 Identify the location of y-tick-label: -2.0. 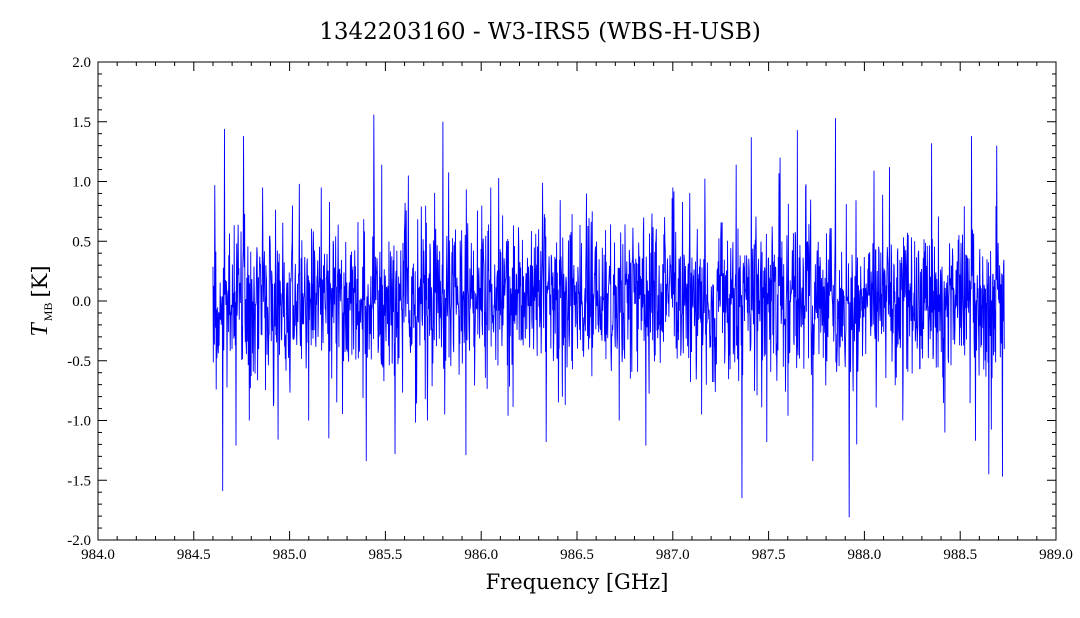
(79, 541).